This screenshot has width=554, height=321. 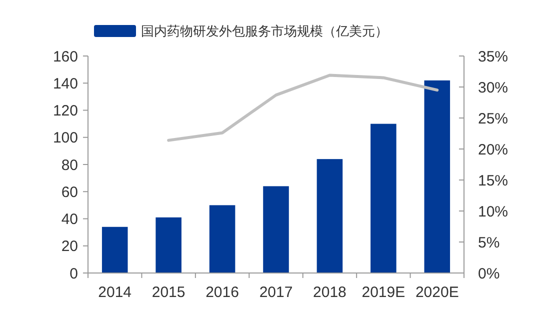 I want to click on y-tick-label: 100, so click(x=65, y=138).